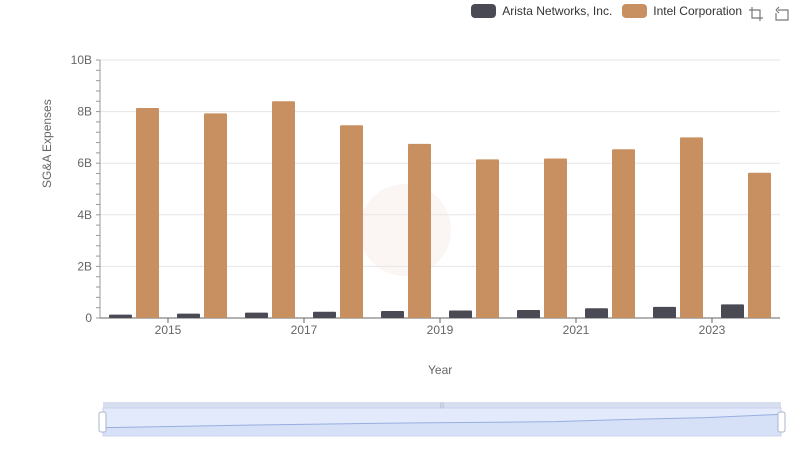 The height and width of the screenshot is (461, 800). What do you see at coordinates (756, 14) in the screenshot?
I see `zoom-icon` at bounding box center [756, 14].